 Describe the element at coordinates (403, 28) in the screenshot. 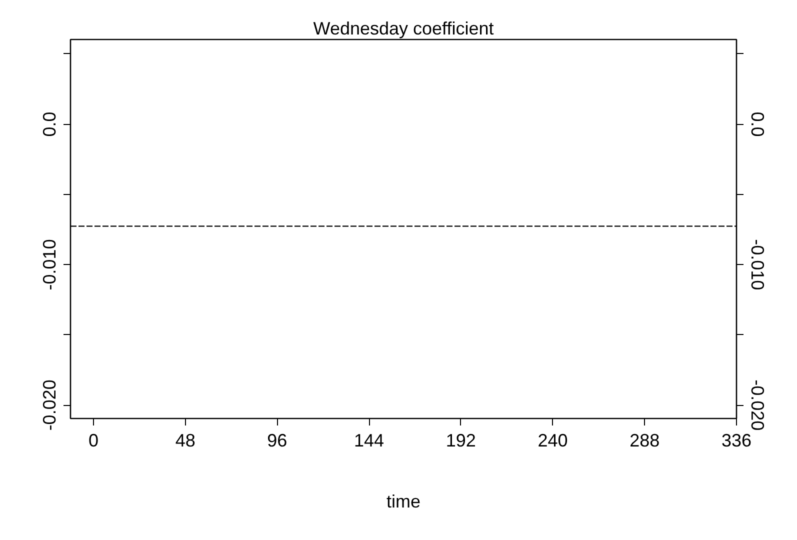

I see `chart-title: Wednesday coefficient` at that location.